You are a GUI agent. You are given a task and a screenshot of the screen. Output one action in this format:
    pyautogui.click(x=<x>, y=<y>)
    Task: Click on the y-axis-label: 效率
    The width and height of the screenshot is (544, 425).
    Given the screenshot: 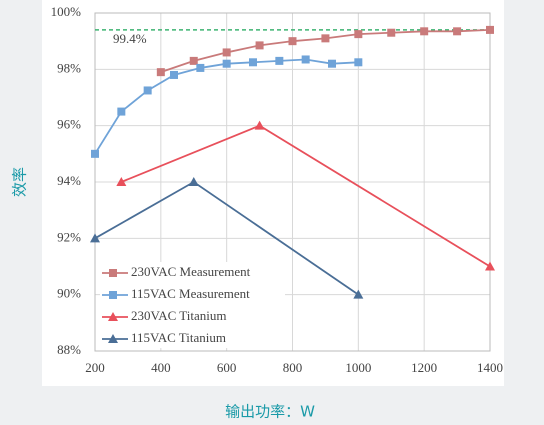 What is the action you would take?
    pyautogui.click(x=20, y=182)
    